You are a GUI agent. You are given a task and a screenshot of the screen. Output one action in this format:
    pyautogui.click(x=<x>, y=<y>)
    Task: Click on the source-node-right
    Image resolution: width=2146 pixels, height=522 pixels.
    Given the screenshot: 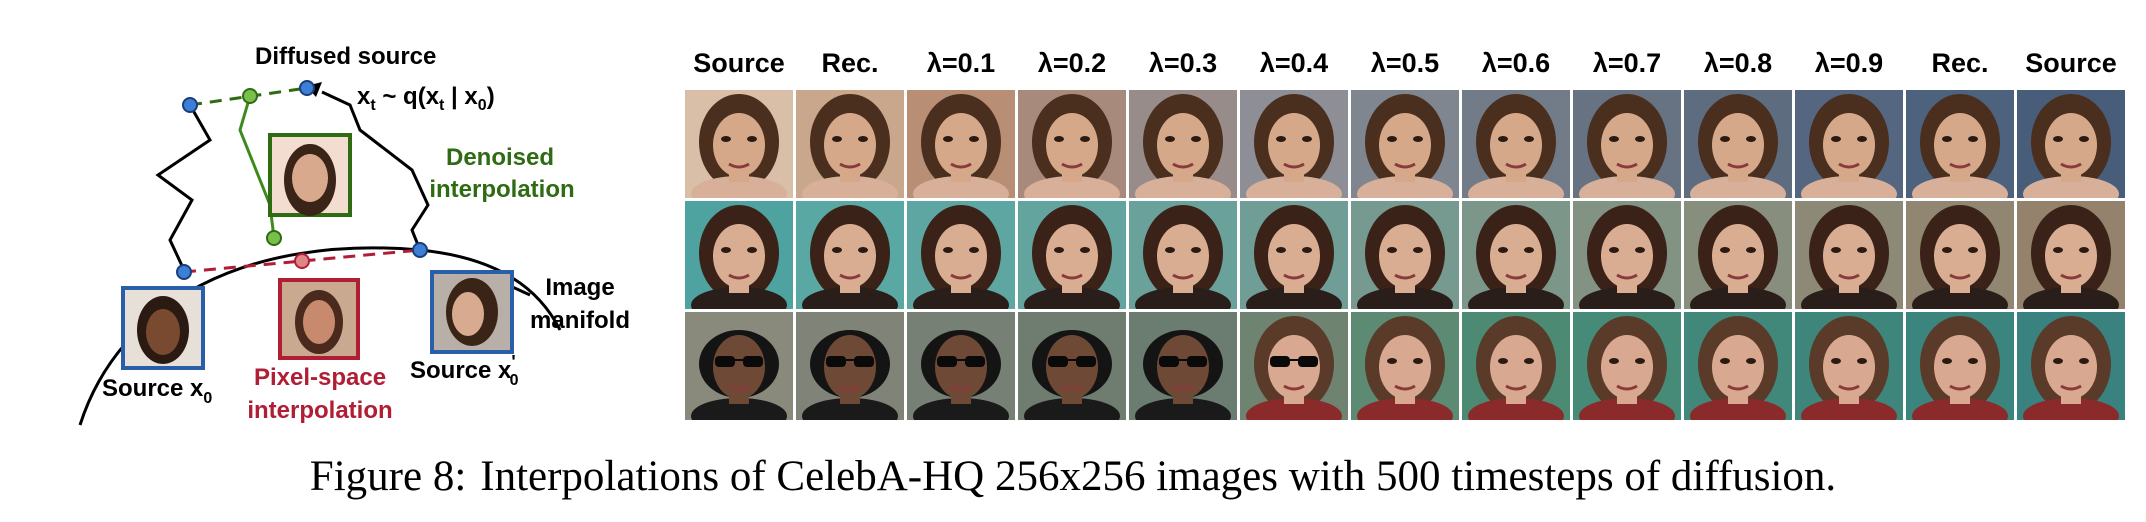 What is the action you would take?
    pyautogui.click(x=420, y=250)
    